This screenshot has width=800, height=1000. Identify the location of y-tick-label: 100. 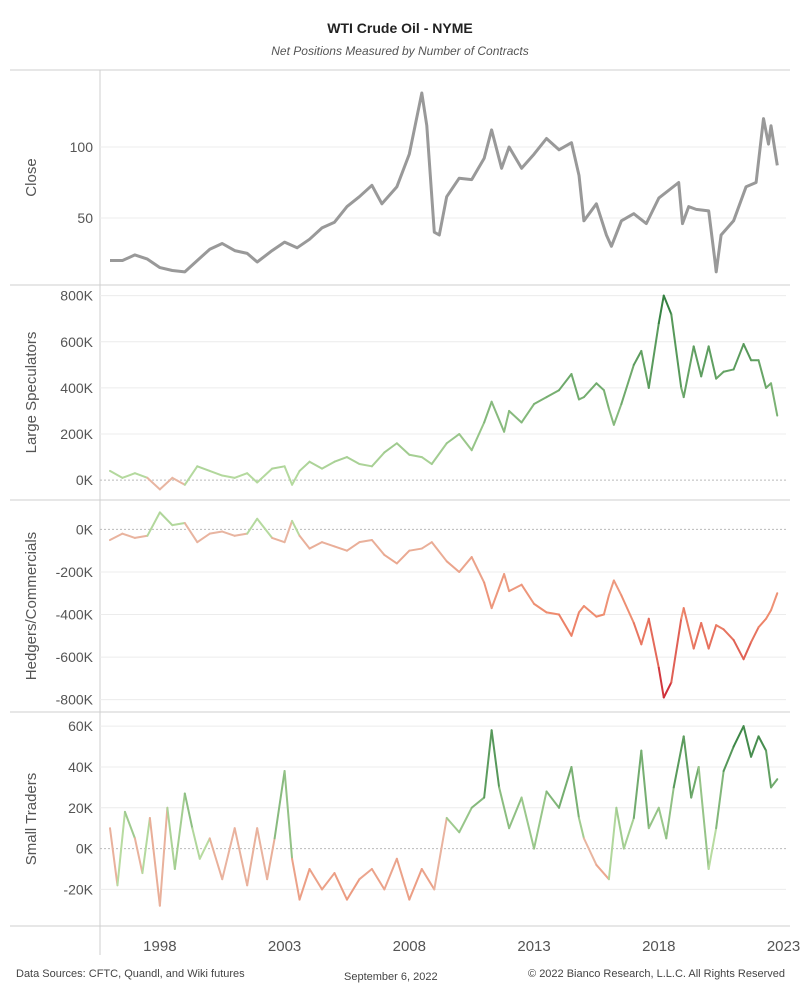
(82, 147).